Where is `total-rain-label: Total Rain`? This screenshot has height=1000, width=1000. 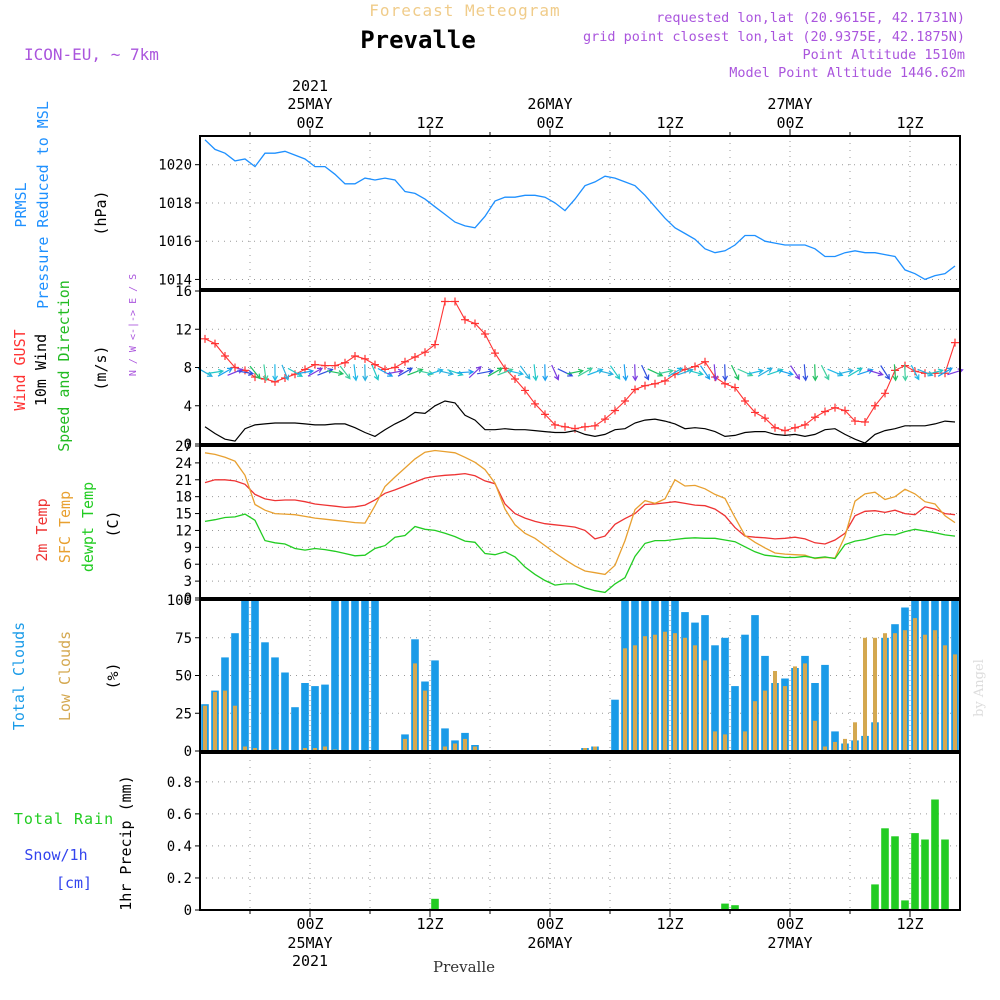 total-rain-label: Total Rain is located at coordinates (64, 819).